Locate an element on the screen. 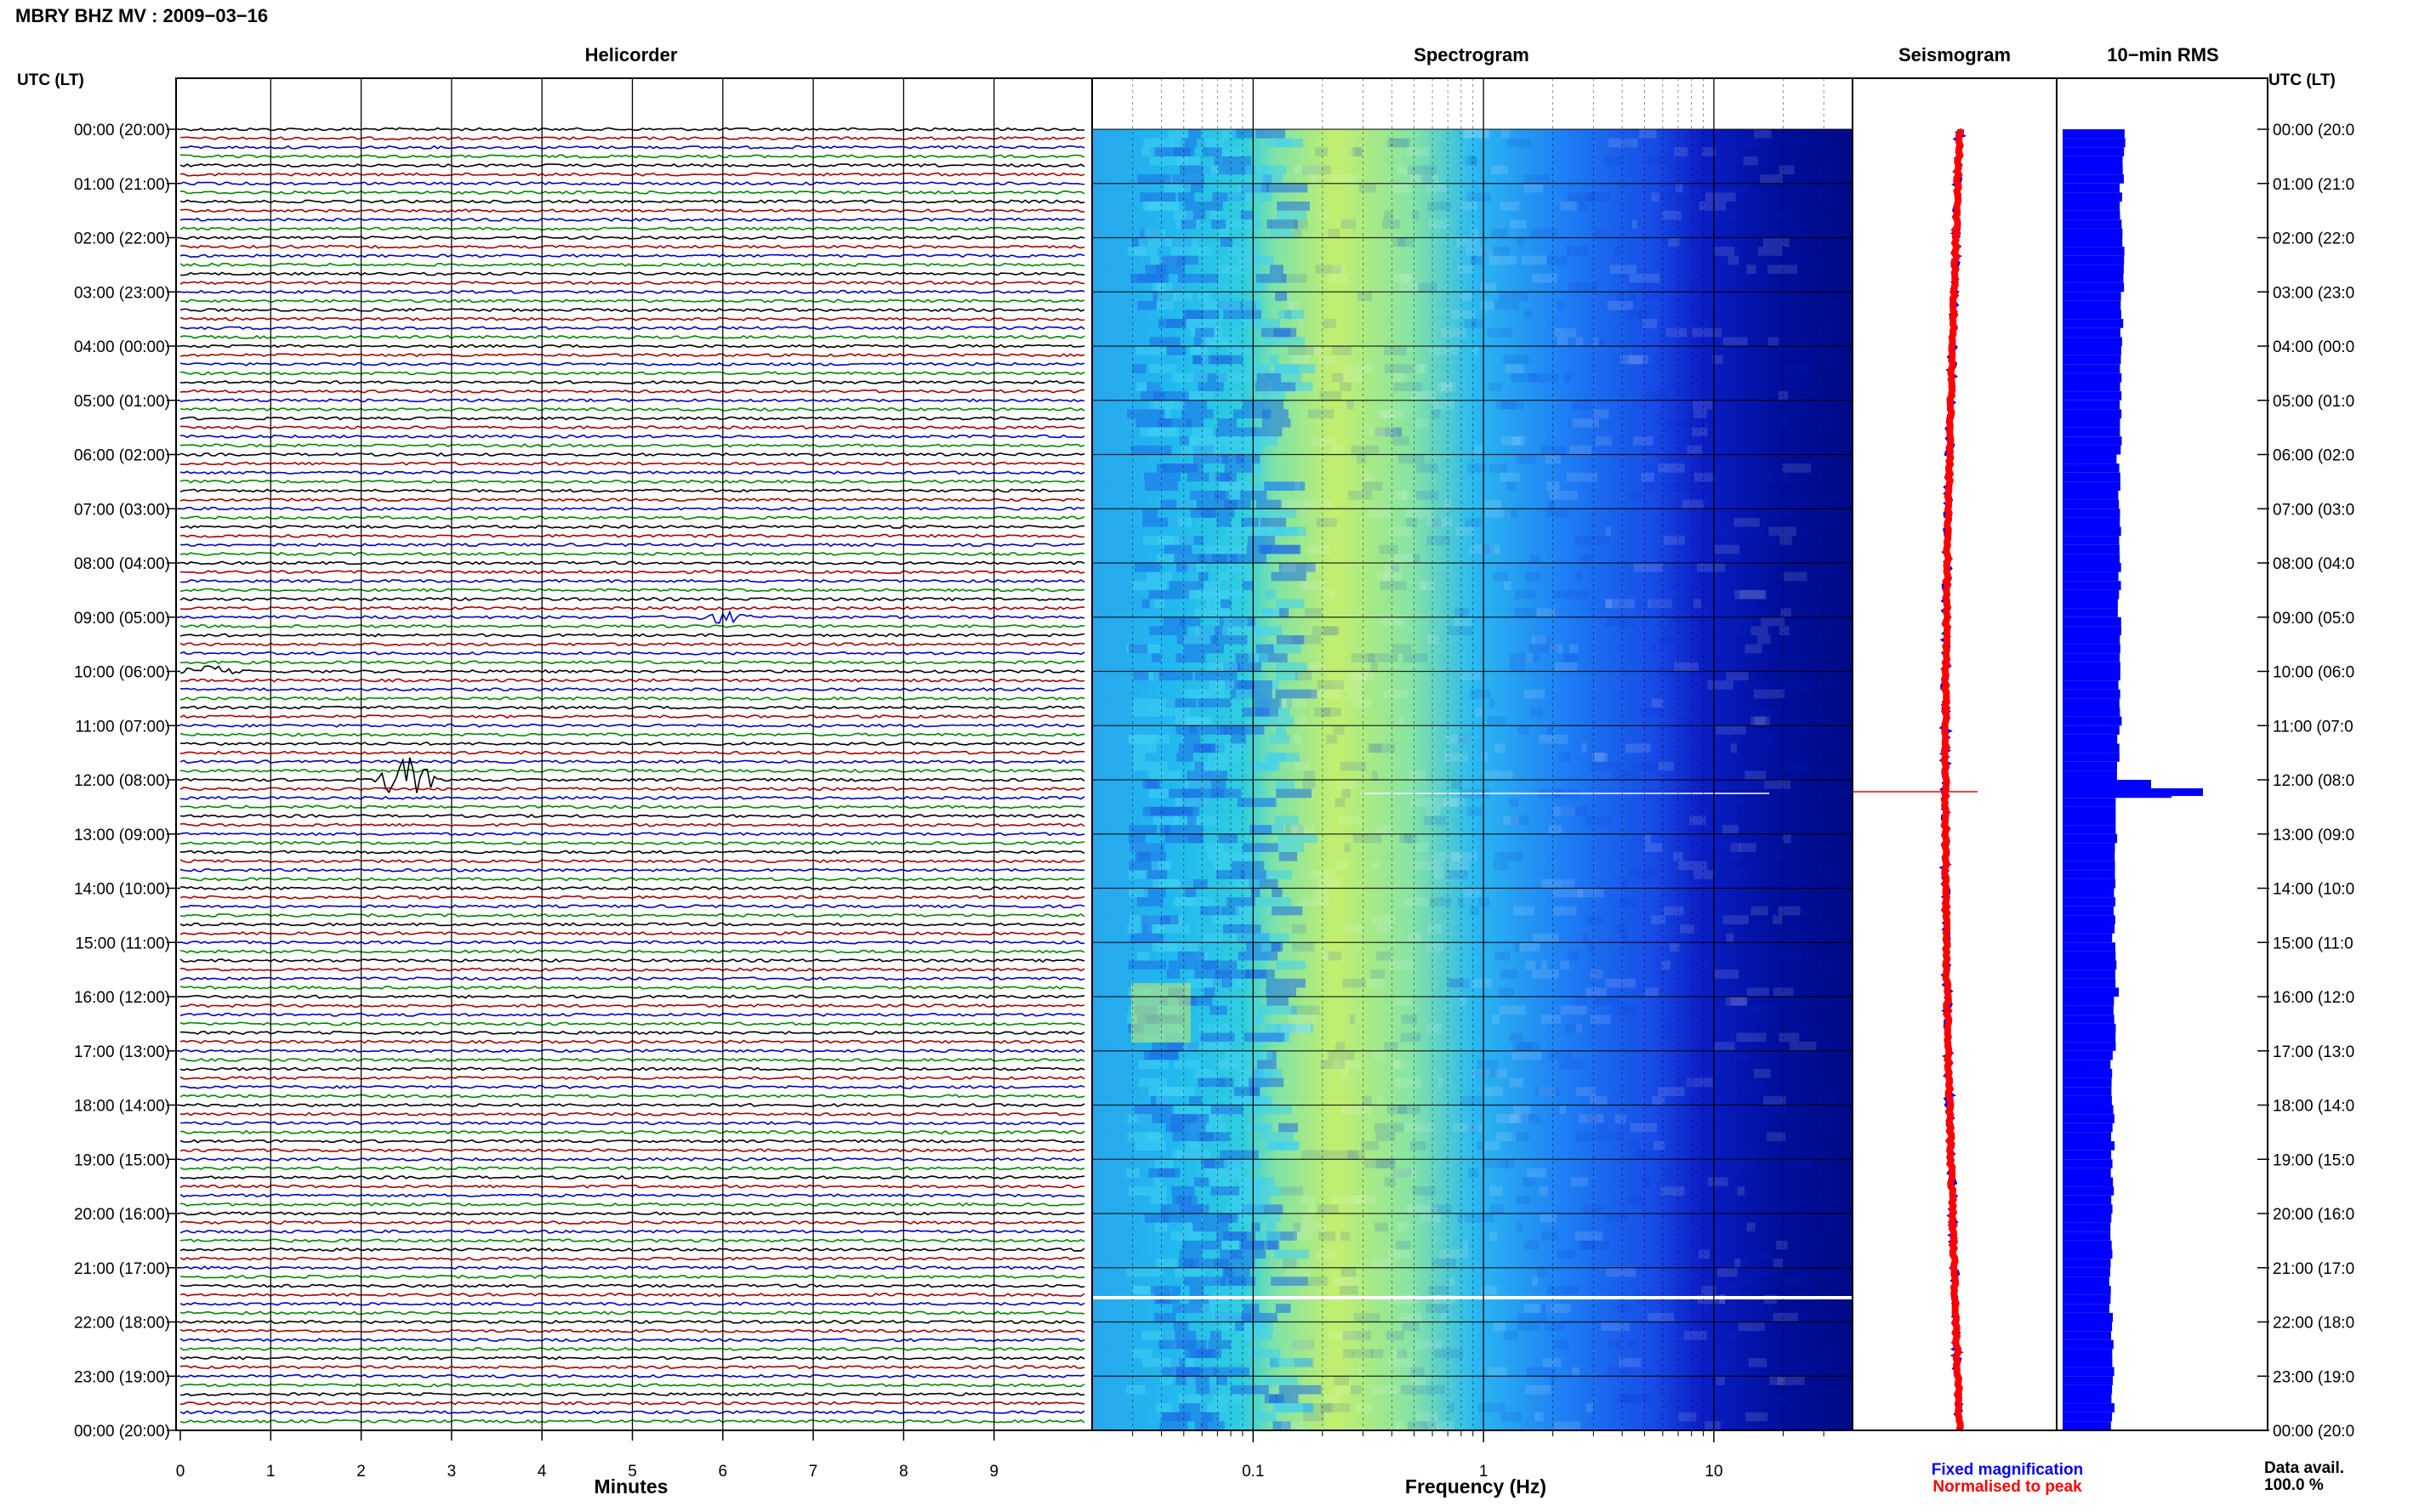 The height and width of the screenshot is (1512, 2419). time-label-left: 23:00 (19:00) is located at coordinates (122, 1377).